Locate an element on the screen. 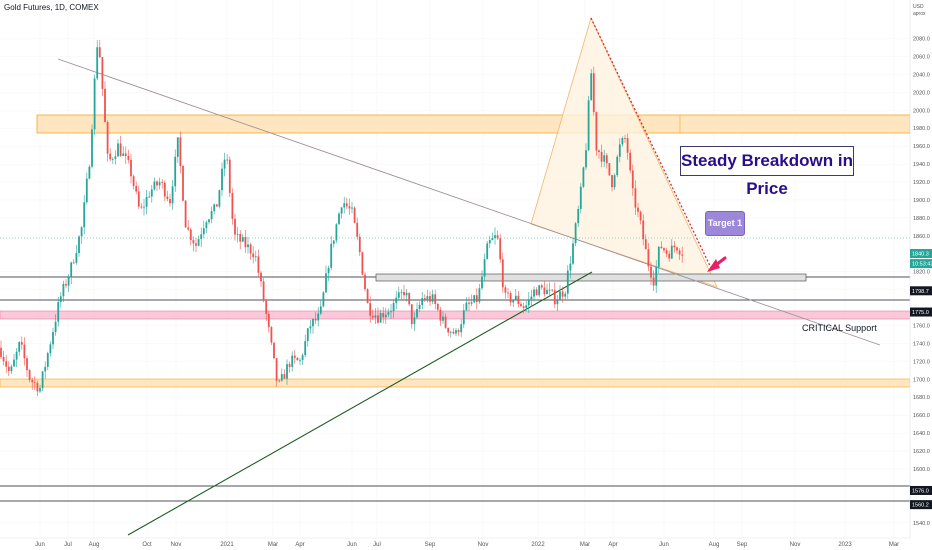 Image resolution: width=932 pixels, height=550 pixels. lower-support-zone is located at coordinates (455, 383).